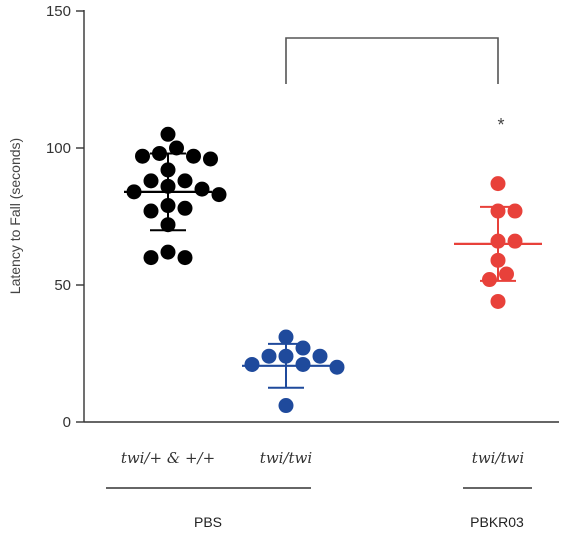 The width and height of the screenshot is (576, 533). What do you see at coordinates (58, 148) in the screenshot?
I see `y-tick-label: 100` at bounding box center [58, 148].